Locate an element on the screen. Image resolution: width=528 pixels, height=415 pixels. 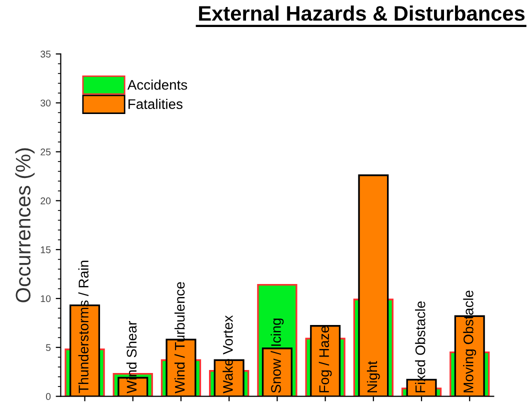
y-tick-label: 20 is located at coordinates (45, 200).